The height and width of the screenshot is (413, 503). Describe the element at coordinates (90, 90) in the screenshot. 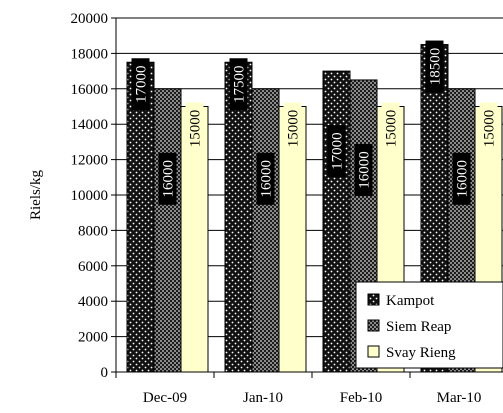

I see `y-tick-label: 16000` at that location.